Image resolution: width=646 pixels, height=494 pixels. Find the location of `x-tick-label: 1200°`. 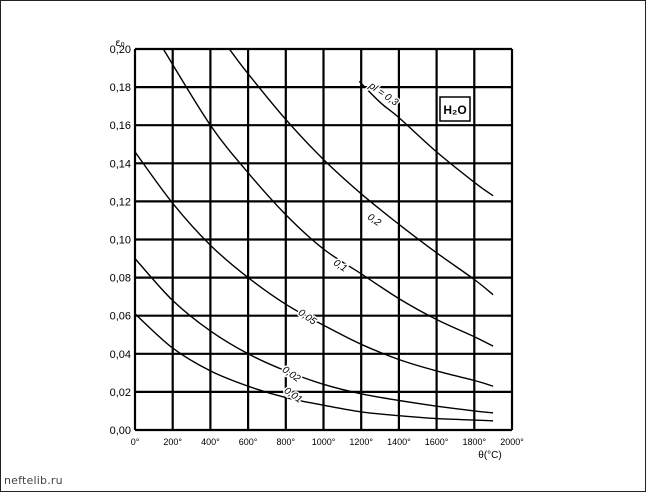

x-tick-label: 1200° is located at coordinates (361, 442).